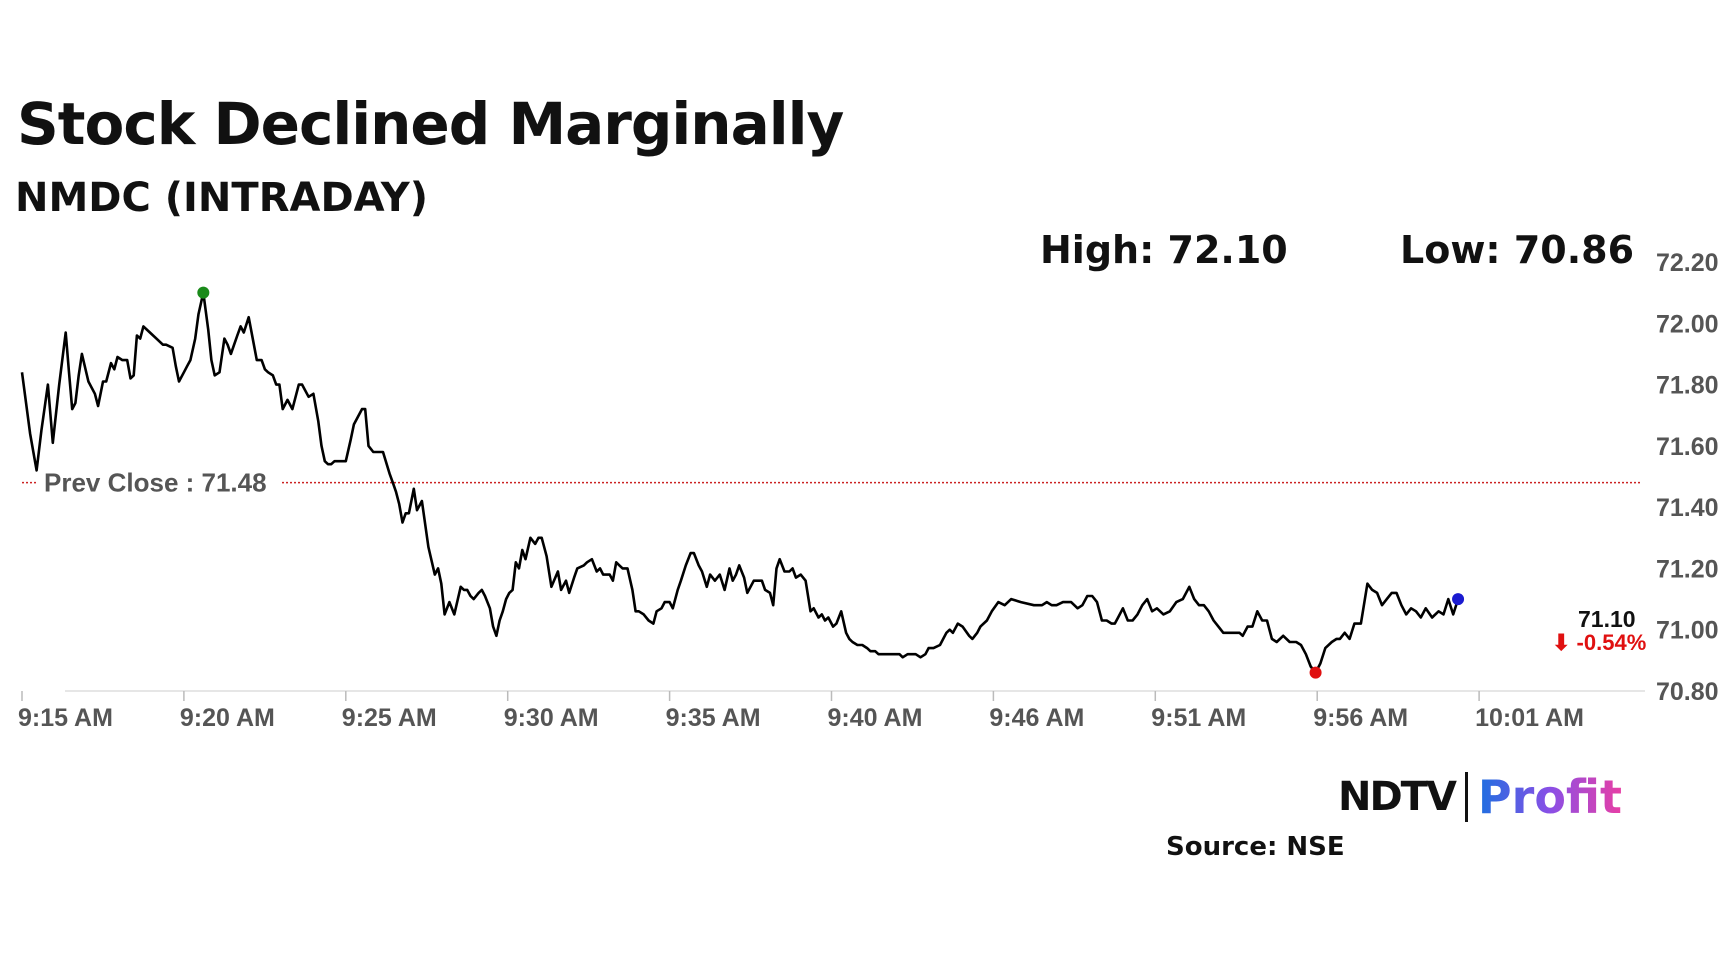 The height and width of the screenshot is (972, 1728). What do you see at coordinates (1315, 672) in the screenshot?
I see `low-marker` at bounding box center [1315, 672].